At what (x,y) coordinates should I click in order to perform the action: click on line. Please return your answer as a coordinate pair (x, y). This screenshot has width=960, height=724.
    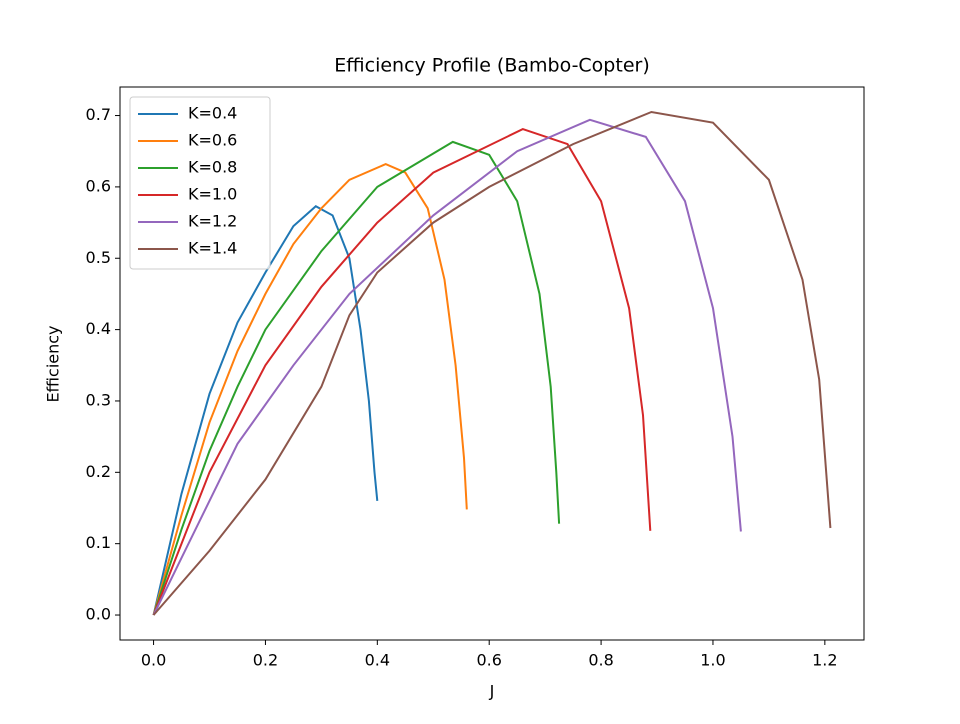
    Looking at the image, I should click on (265, 410).